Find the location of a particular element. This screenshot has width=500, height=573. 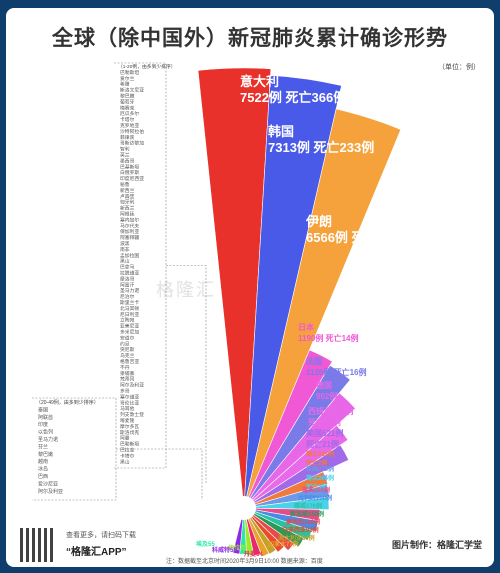

list-item: 阿尔及利亚 is located at coordinates (50, 491).